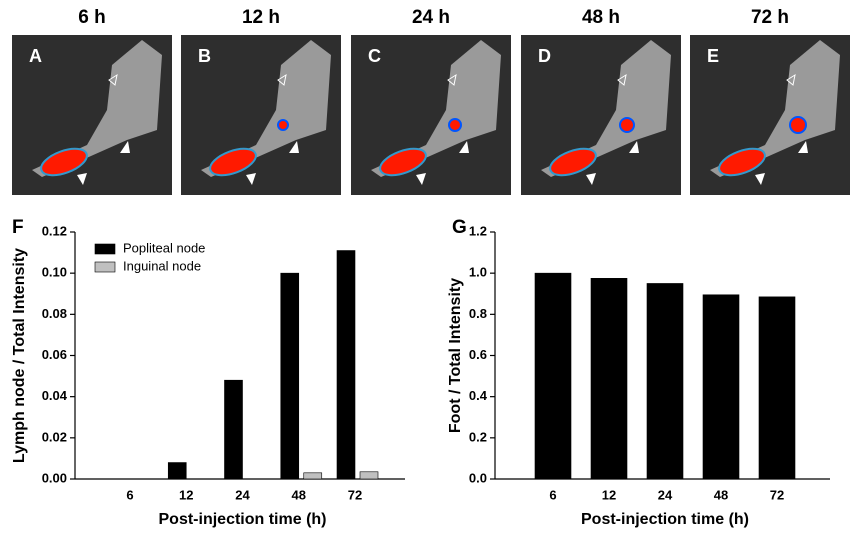 This screenshot has width=850, height=533. Describe the element at coordinates (478, 395) in the screenshot. I see `y-tick-label: 0.4` at that location.